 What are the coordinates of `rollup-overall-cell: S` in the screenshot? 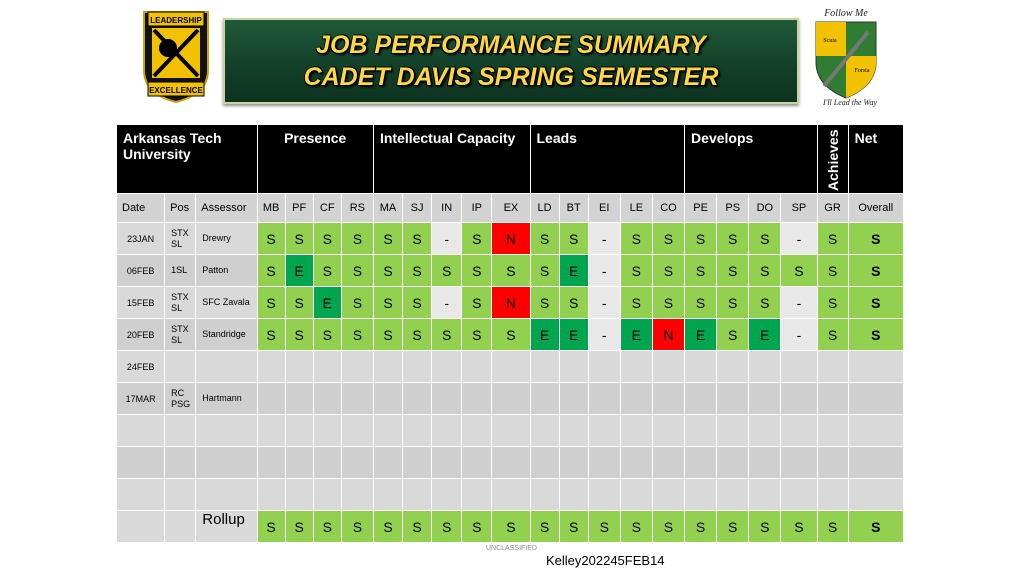 It's located at (876, 526).